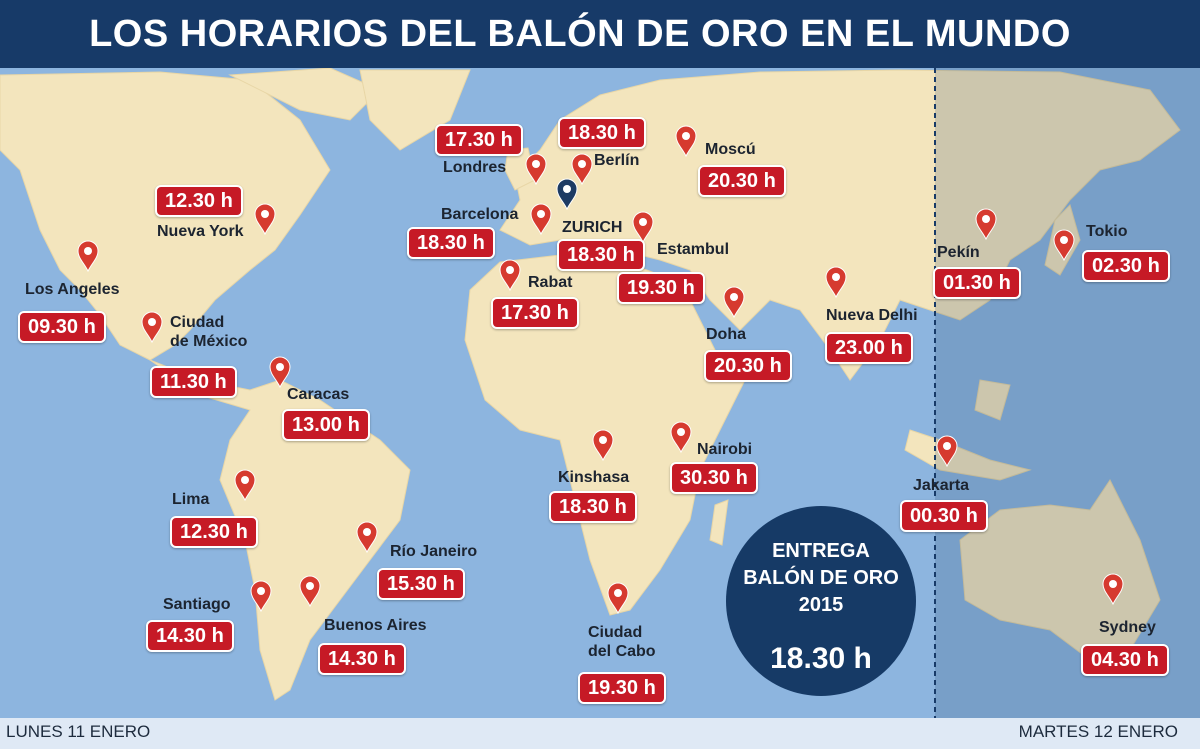 This screenshot has width=1200, height=749. Describe the element at coordinates (480, 214) in the screenshot. I see `city-name: Barcelona` at that location.